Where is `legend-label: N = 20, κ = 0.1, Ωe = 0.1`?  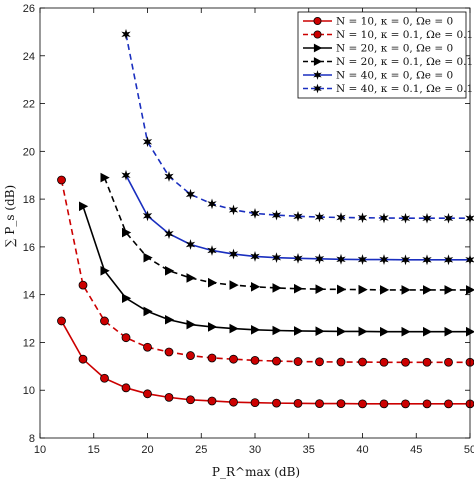
legend-label: N = 20, κ = 0.1, Ωe = 0.1 is located at coordinates (404, 62).